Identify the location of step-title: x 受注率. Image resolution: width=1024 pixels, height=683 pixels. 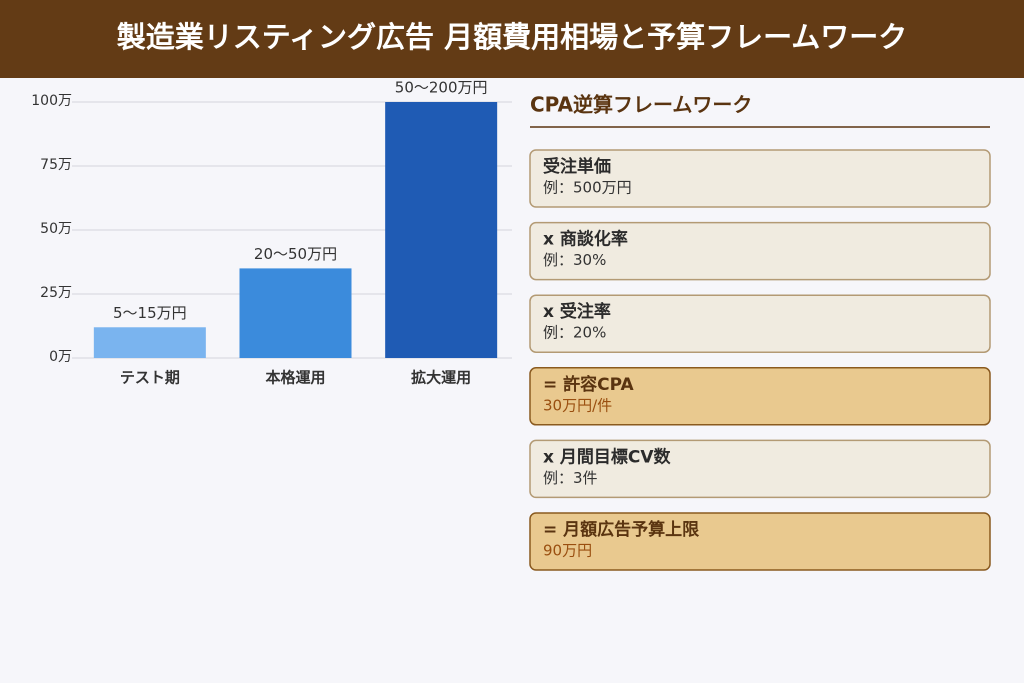
(577, 311).